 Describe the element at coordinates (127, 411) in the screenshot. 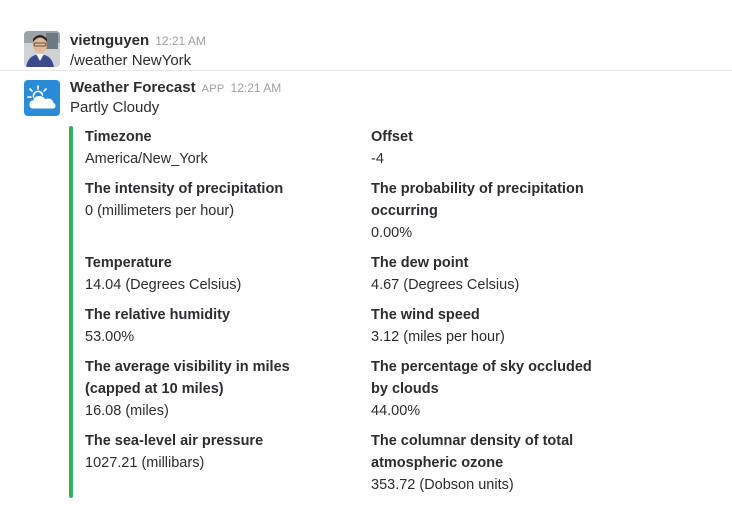

I see `field-value: 16.08 (miles)` at that location.